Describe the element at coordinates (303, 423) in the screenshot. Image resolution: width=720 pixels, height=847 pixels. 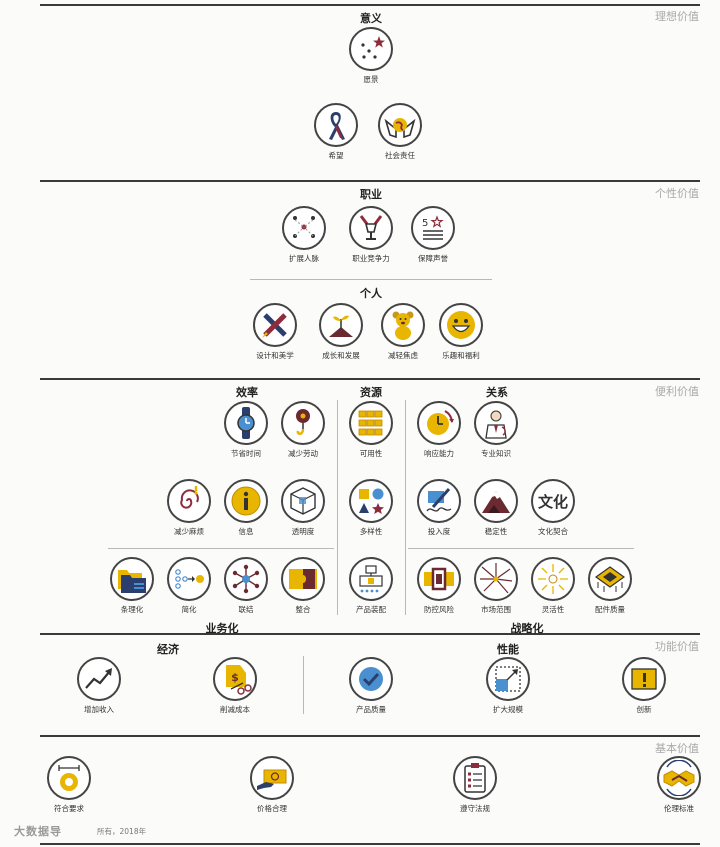
I see `pulley-hook-icon` at that location.